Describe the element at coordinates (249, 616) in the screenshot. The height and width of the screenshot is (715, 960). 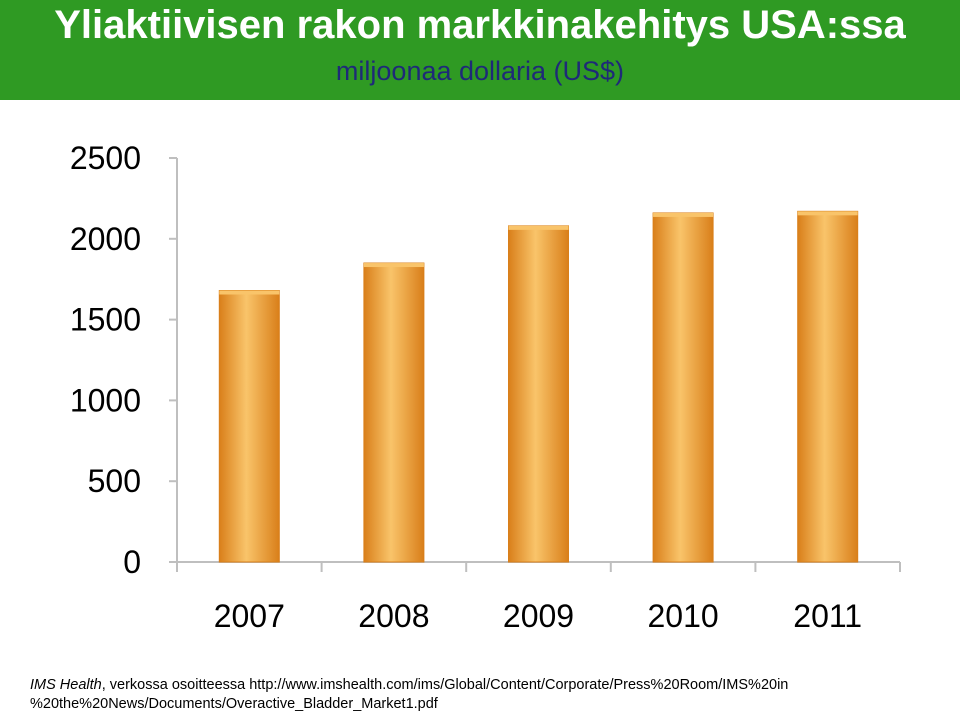
I see `x-tick-label: 2007` at that location.